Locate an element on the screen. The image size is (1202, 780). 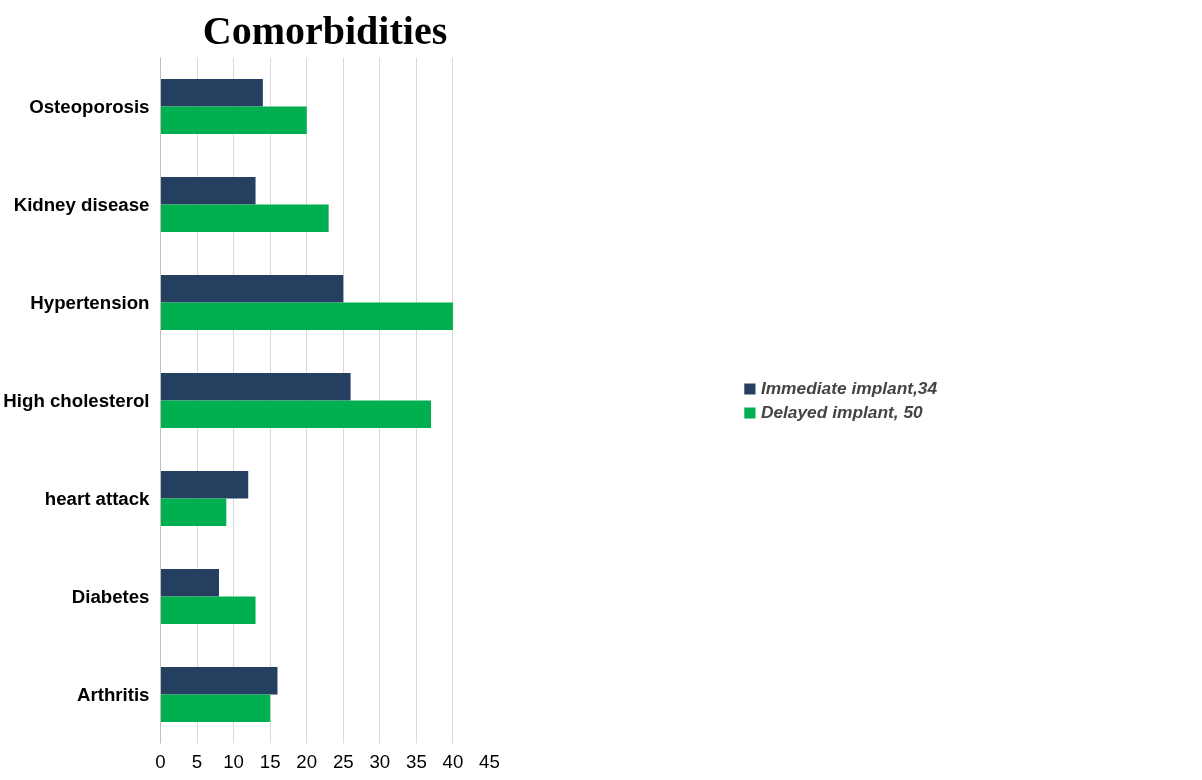
x-tick-label: 25 is located at coordinates (343, 761).